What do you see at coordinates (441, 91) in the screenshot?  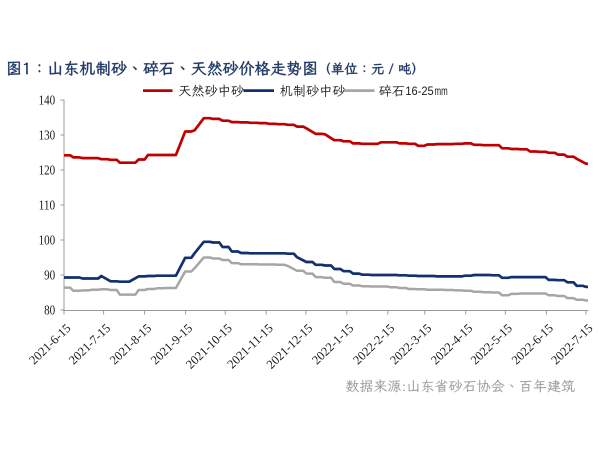 I see `svg-text: mm` at bounding box center [441, 91].